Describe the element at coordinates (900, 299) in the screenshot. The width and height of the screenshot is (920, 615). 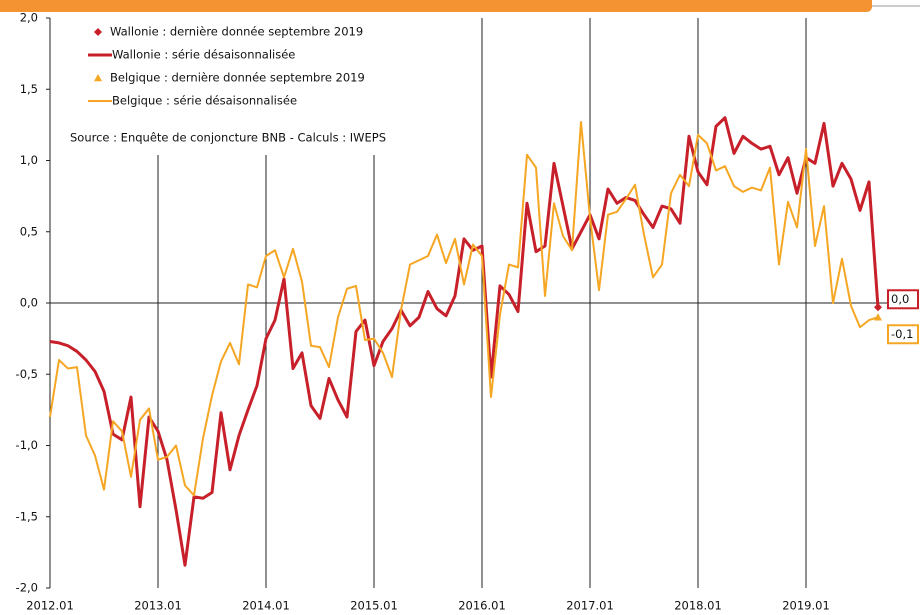
I see `value-label: 0,0` at that location.